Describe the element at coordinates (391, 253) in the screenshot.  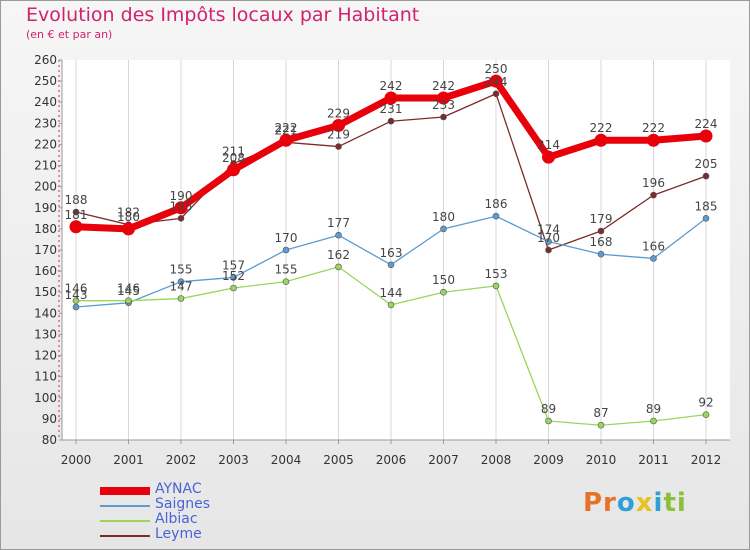
I see `data-label: 163` at that location.